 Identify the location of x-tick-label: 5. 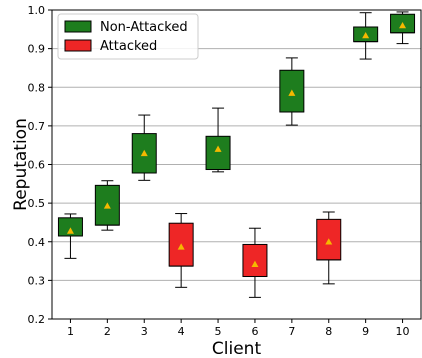
(218, 331).